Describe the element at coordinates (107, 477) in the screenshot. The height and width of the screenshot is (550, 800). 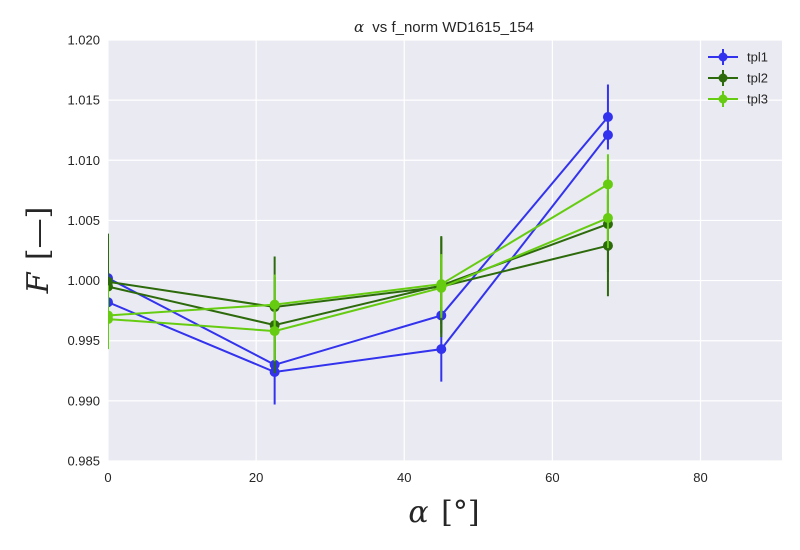
I see `x-tick-label-0: 0` at that location.